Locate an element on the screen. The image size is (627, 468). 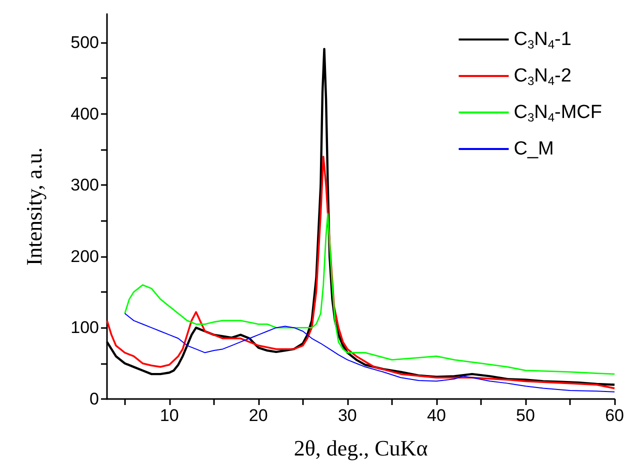
x-tick-label: 30 is located at coordinates (347, 415).